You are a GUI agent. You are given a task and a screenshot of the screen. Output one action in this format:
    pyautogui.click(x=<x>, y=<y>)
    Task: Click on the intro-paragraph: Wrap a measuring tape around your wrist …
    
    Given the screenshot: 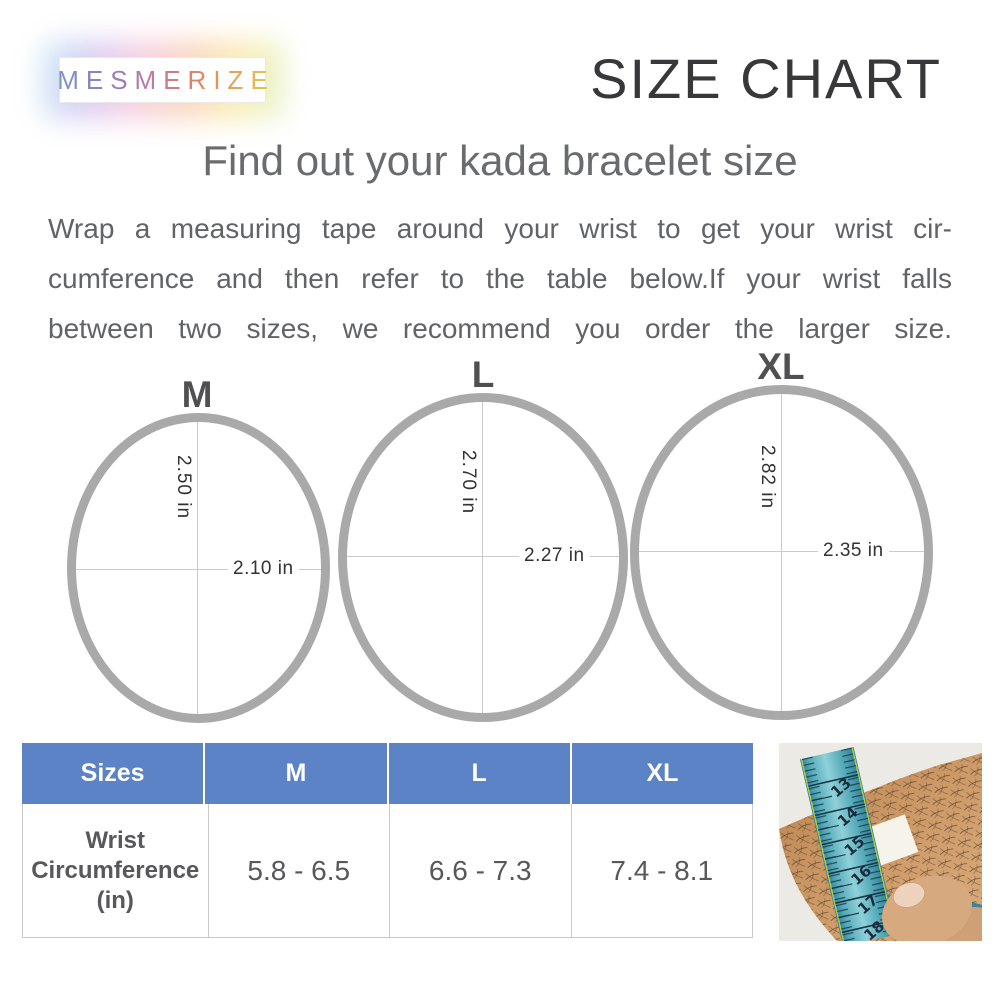 What is the action you would take?
    pyautogui.click(x=500, y=281)
    